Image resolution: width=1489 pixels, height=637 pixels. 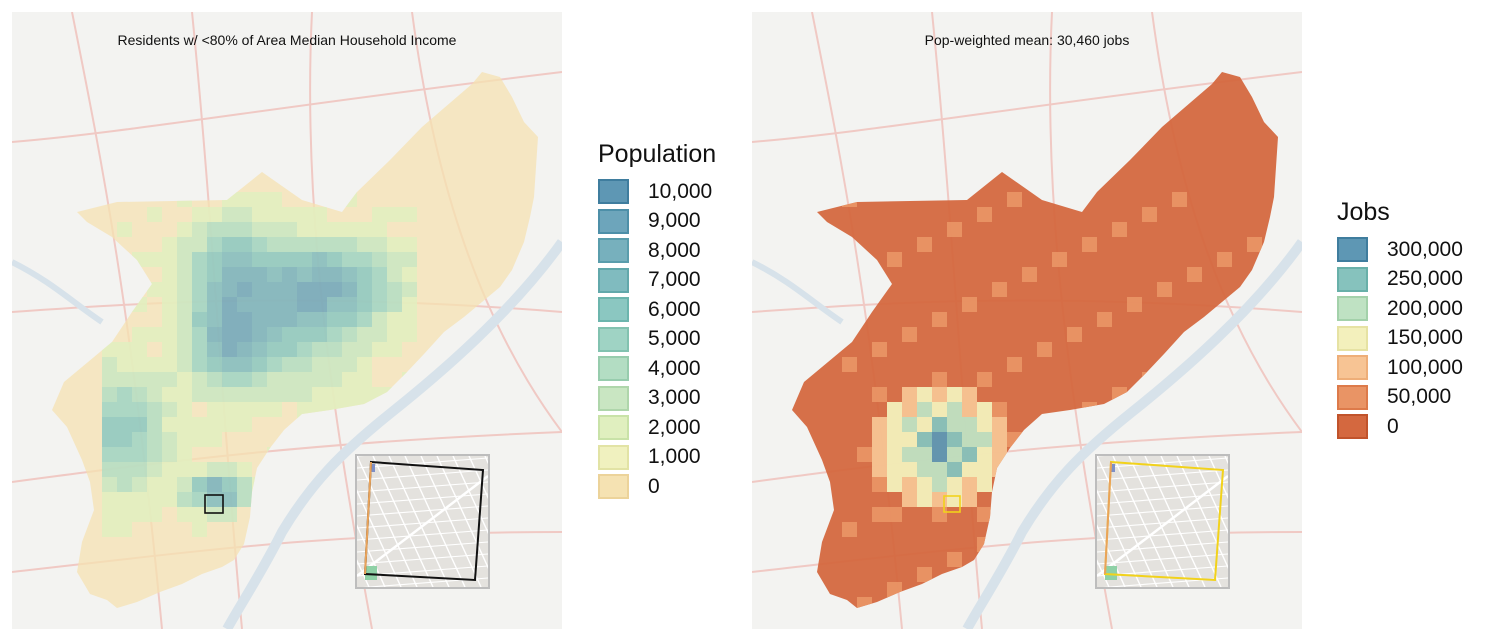 I want to click on legend-label: 100,000, so click(x=1425, y=367).